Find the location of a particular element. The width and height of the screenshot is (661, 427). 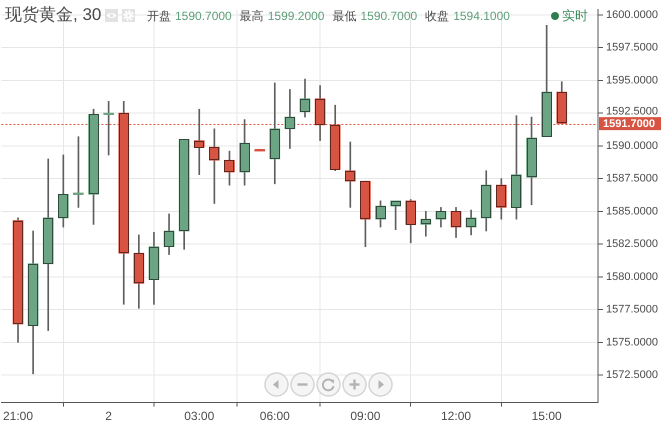

x-tick-label: 06:00 is located at coordinates (275, 416).